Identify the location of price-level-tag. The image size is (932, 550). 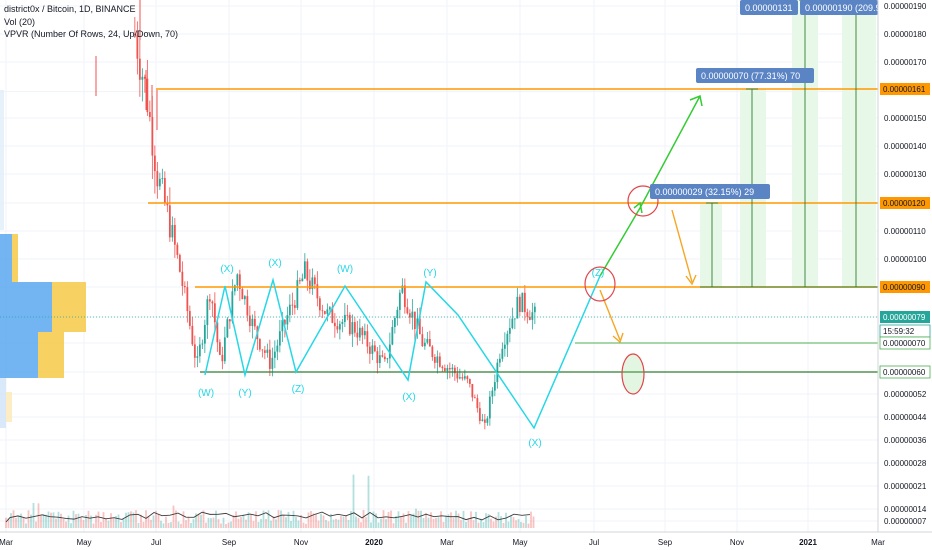
(905, 343).